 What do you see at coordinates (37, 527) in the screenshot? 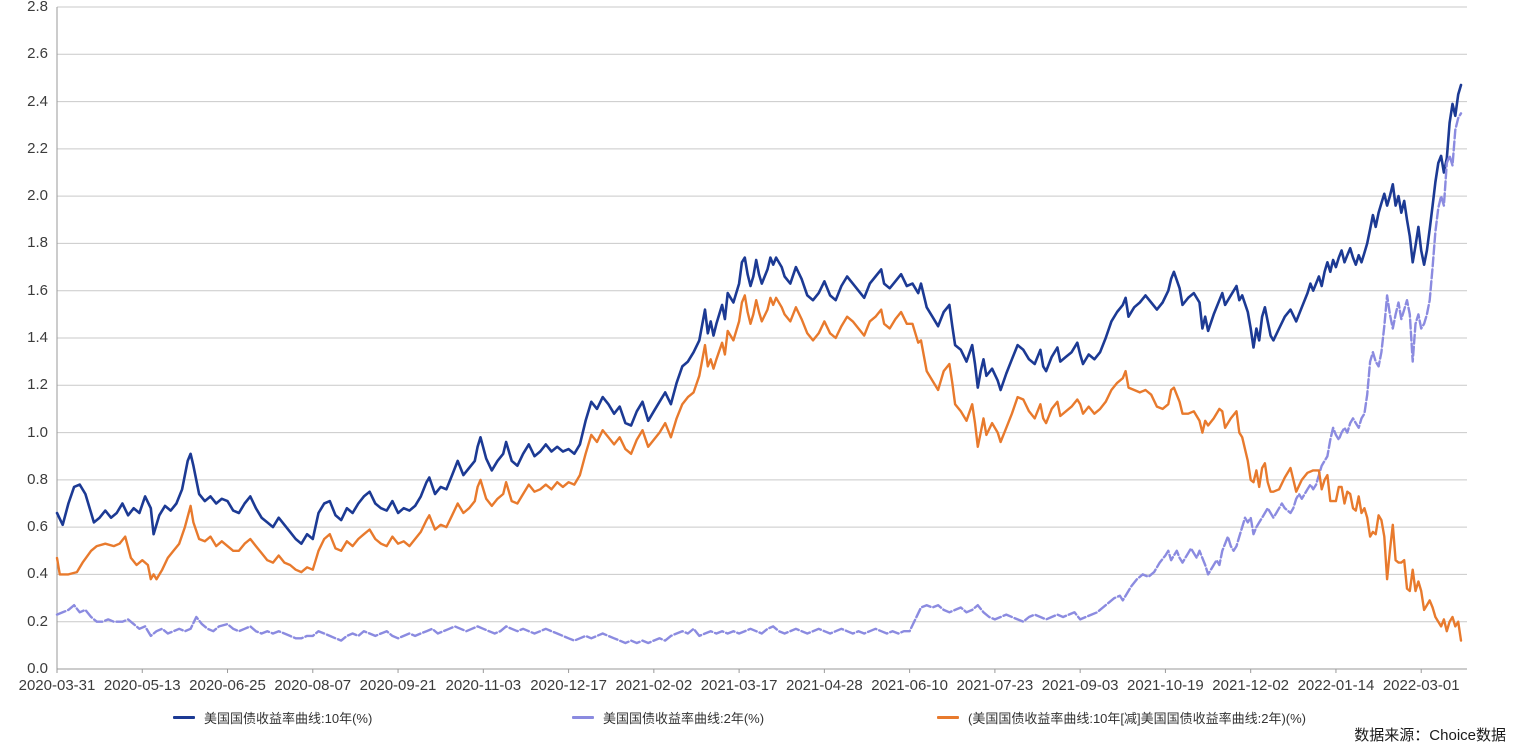
I see `y-tick-label: 0.6` at bounding box center [37, 527].